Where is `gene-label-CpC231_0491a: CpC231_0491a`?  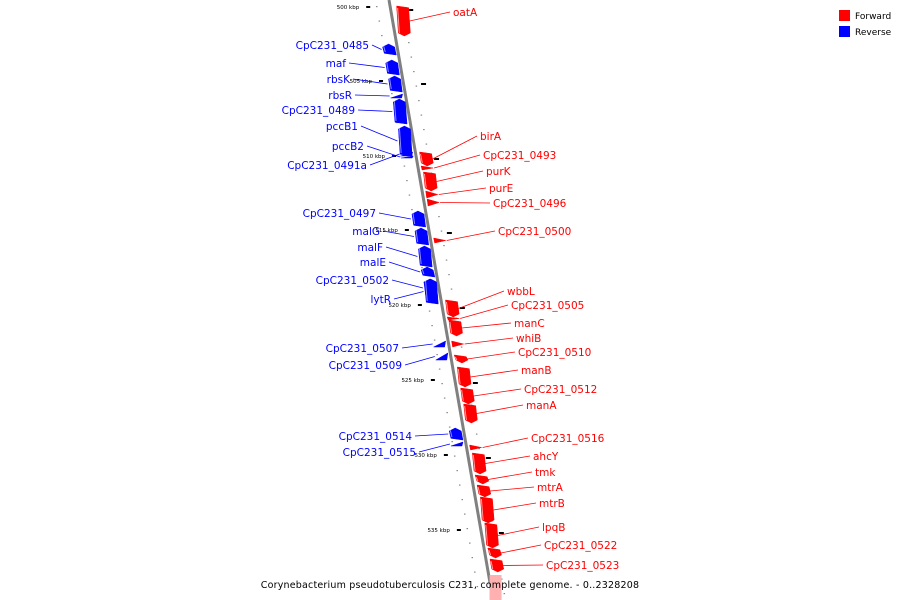 gene-label-CpC231_0491a: CpC231_0491a is located at coordinates (327, 166).